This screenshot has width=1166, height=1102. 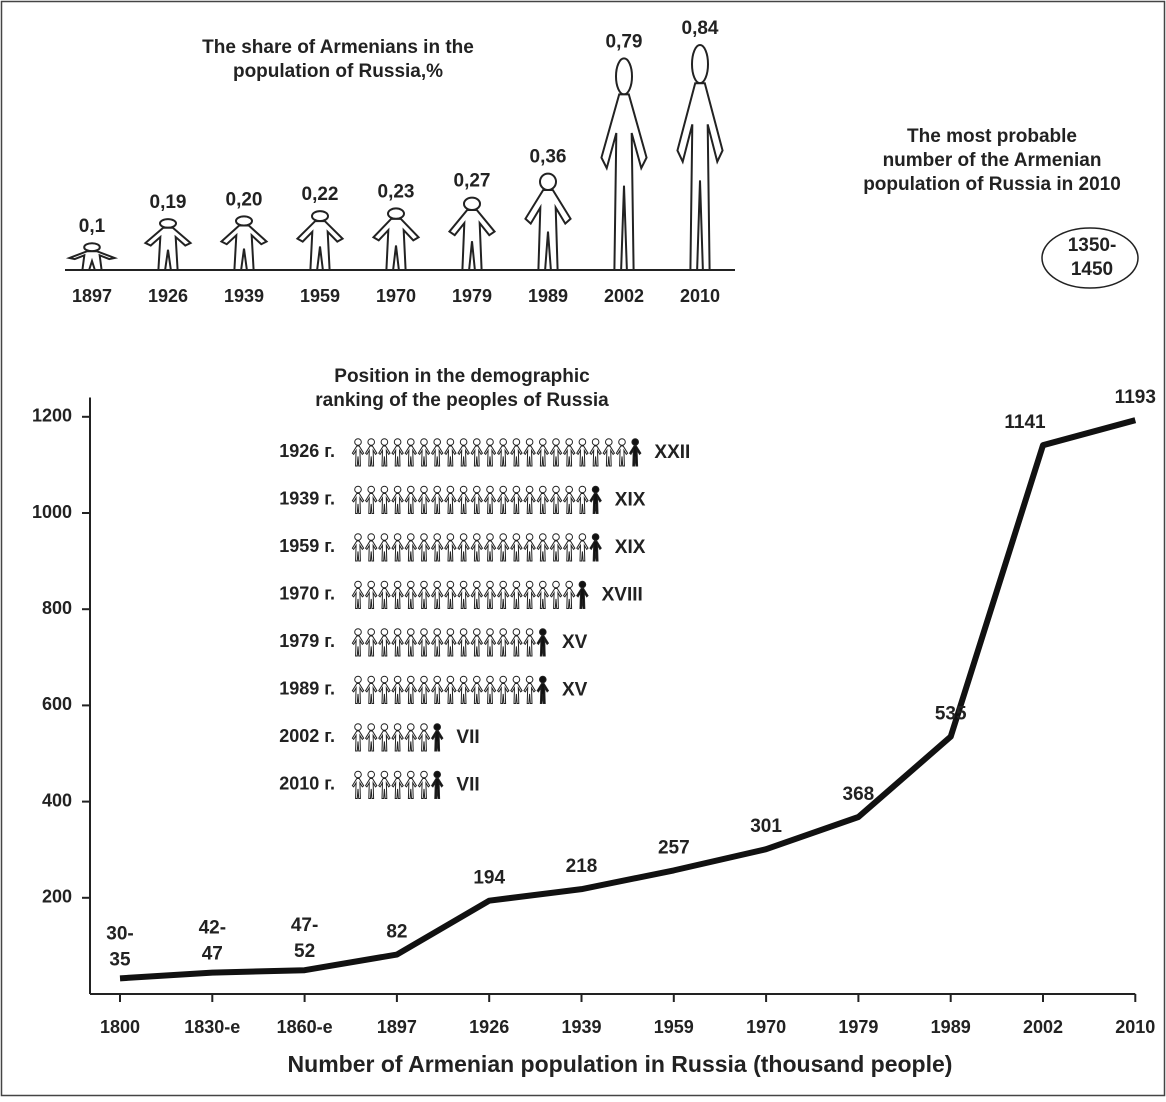 What do you see at coordinates (52, 512) in the screenshot?
I see `y-tick-label: 1000` at bounding box center [52, 512].